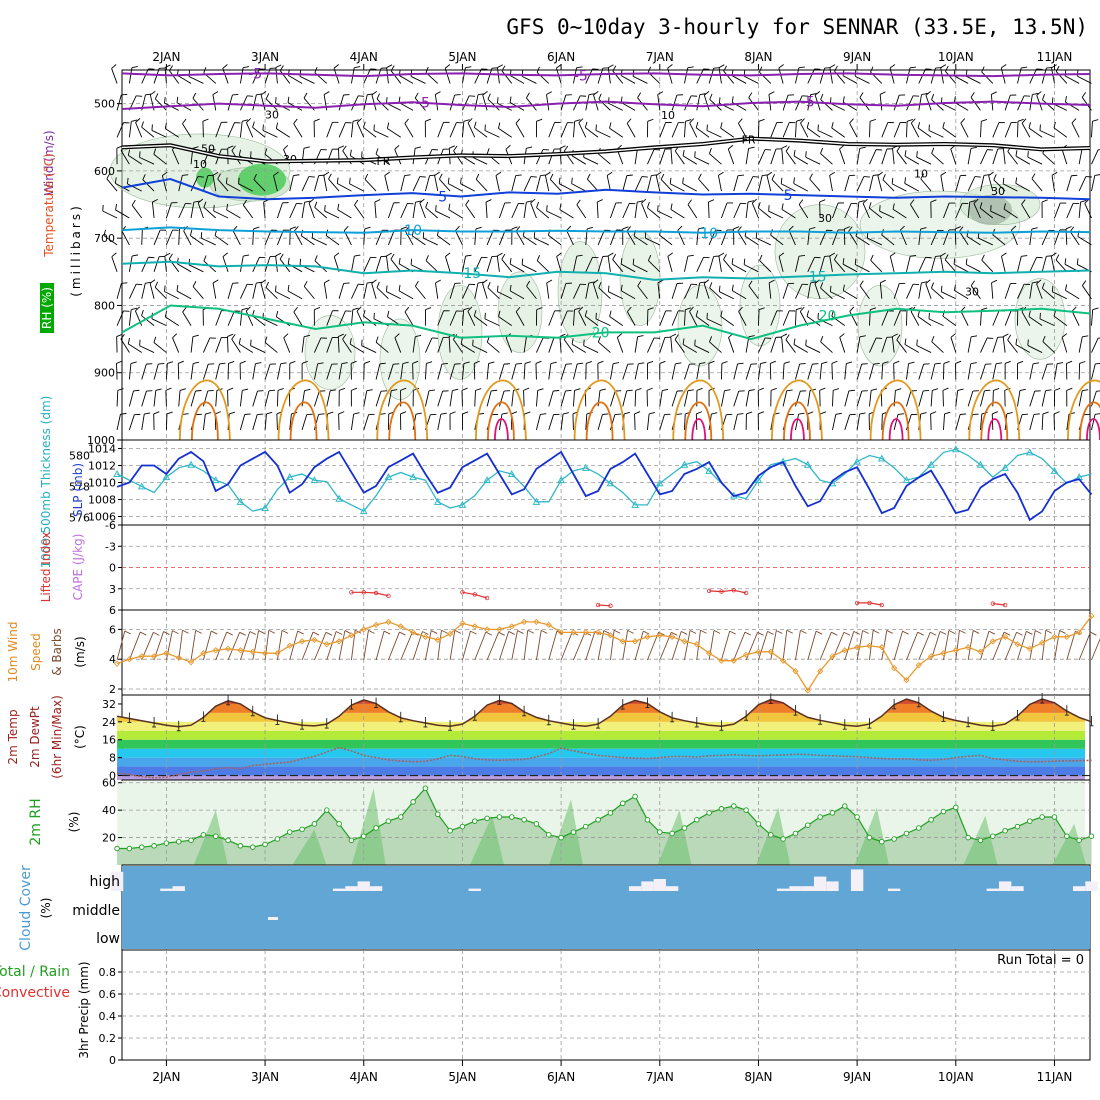 The image size is (1100, 1100). What do you see at coordinates (112, 610) in the screenshot?
I see `lifted-tick-label: 6` at bounding box center [112, 610].